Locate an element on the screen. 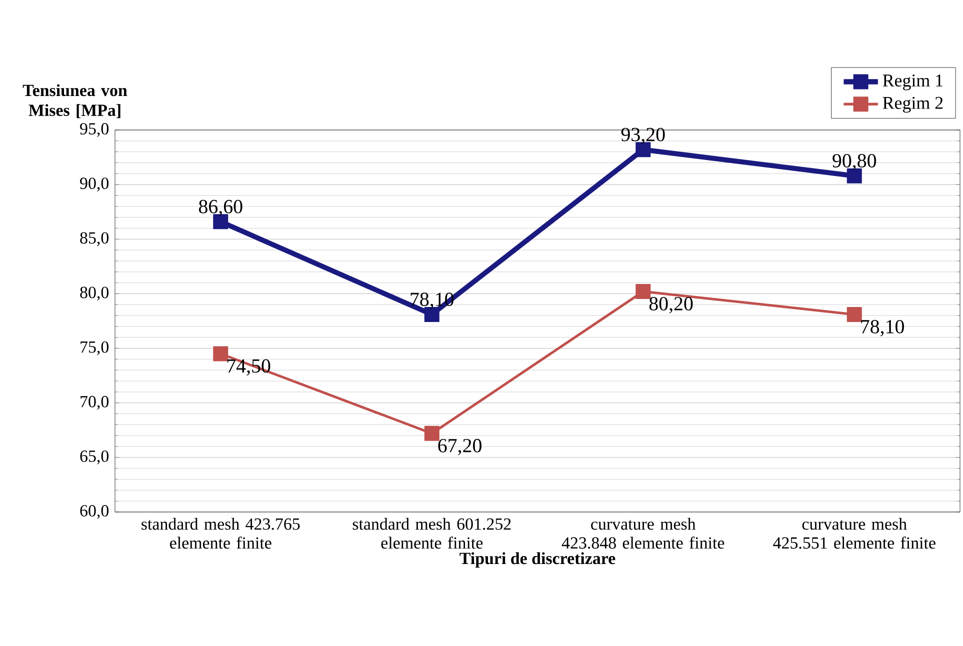 This screenshot has height=646, width=963. x-tick-label: standard mesh 423.765 elemente finite is located at coordinates (221, 533).